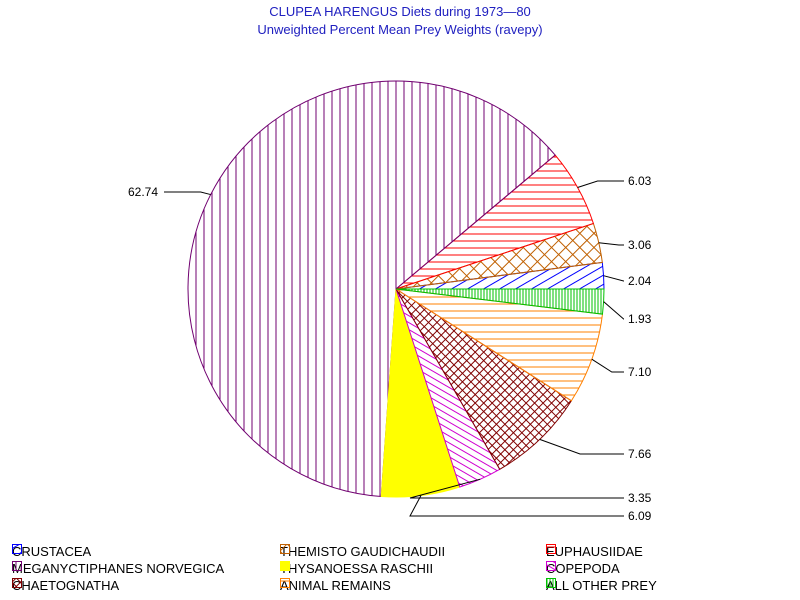  What do you see at coordinates (187, 193) in the screenshot?
I see `leader-line-meganyctiphanes-norvegica` at bounding box center [187, 193].